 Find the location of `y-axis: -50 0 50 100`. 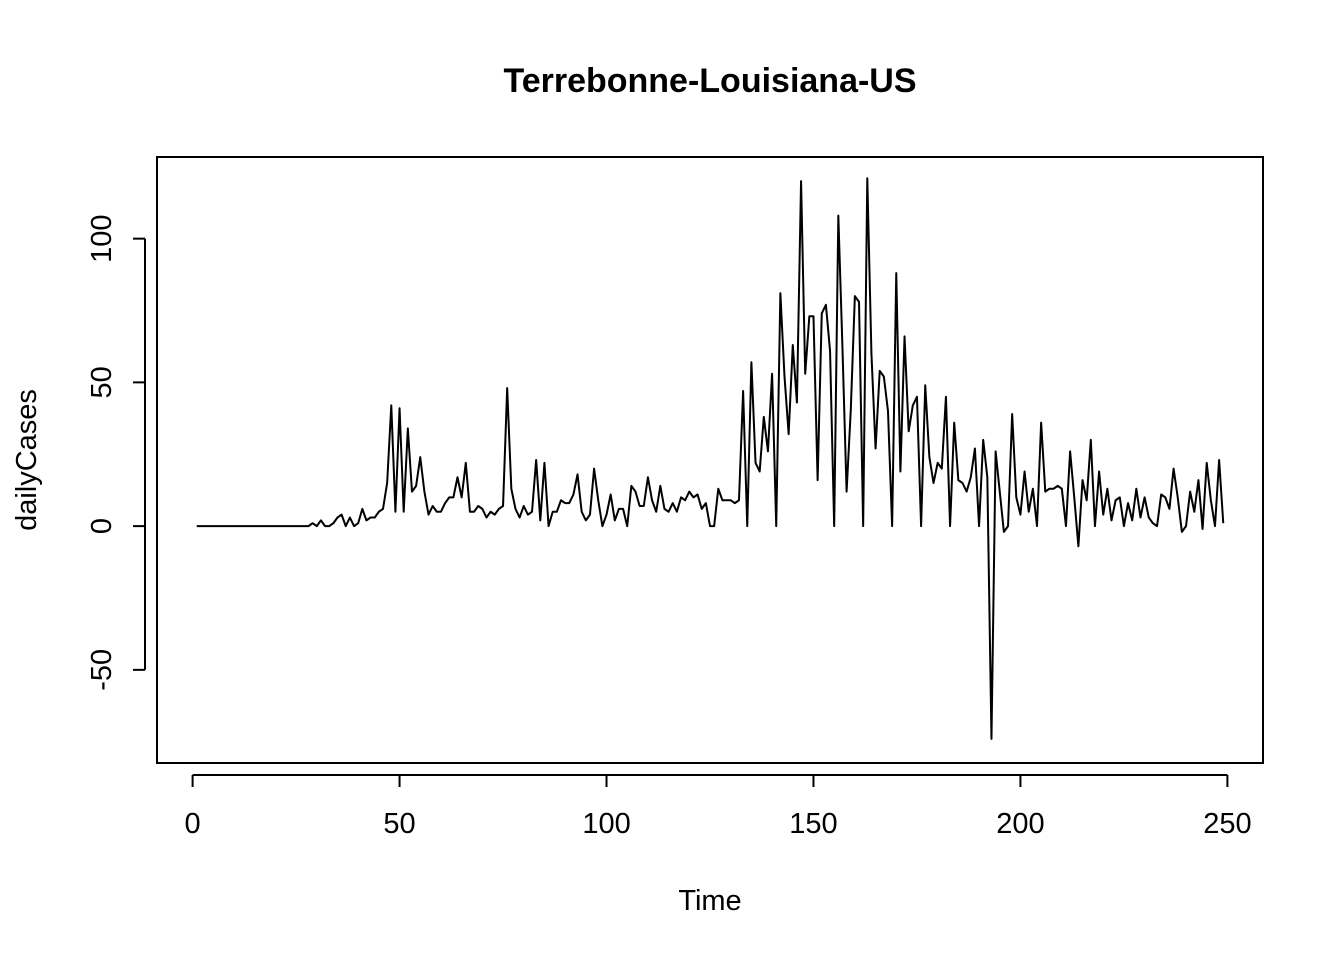

y-axis: -50 0 50 100 is located at coordinates (116, 452).